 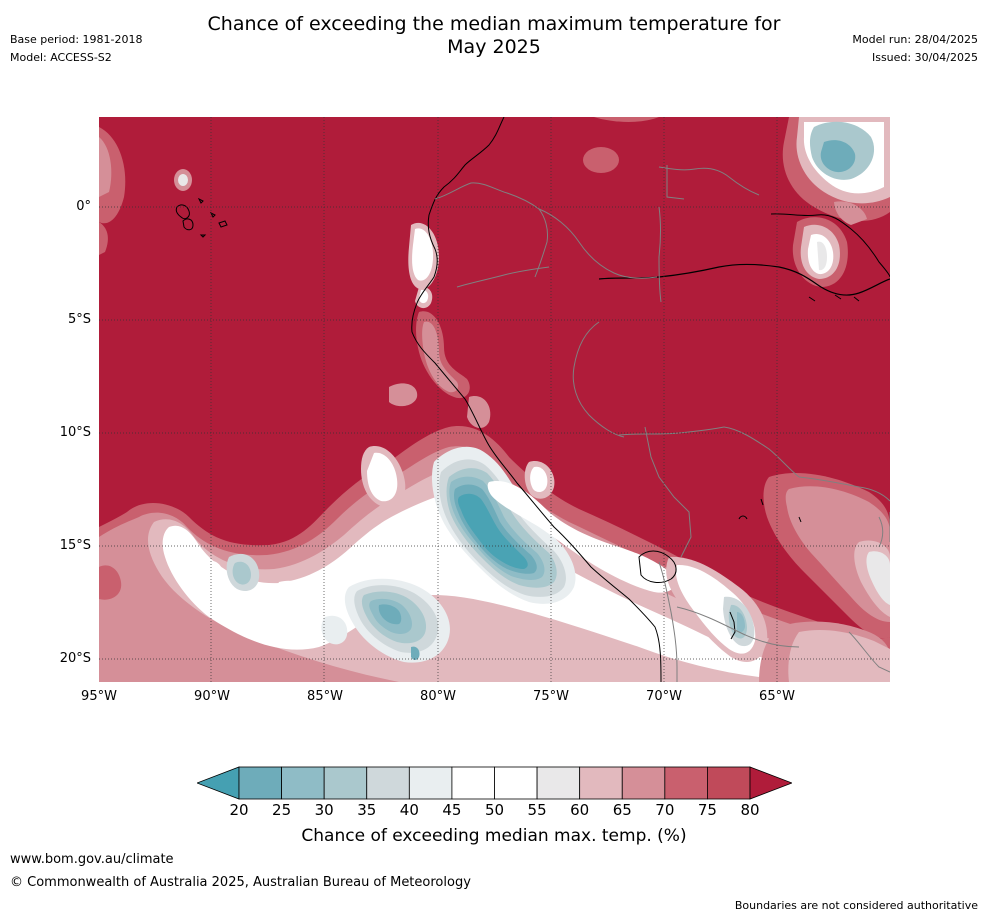 I want to click on colorbar-over-arrow, so click(x=771, y=783).